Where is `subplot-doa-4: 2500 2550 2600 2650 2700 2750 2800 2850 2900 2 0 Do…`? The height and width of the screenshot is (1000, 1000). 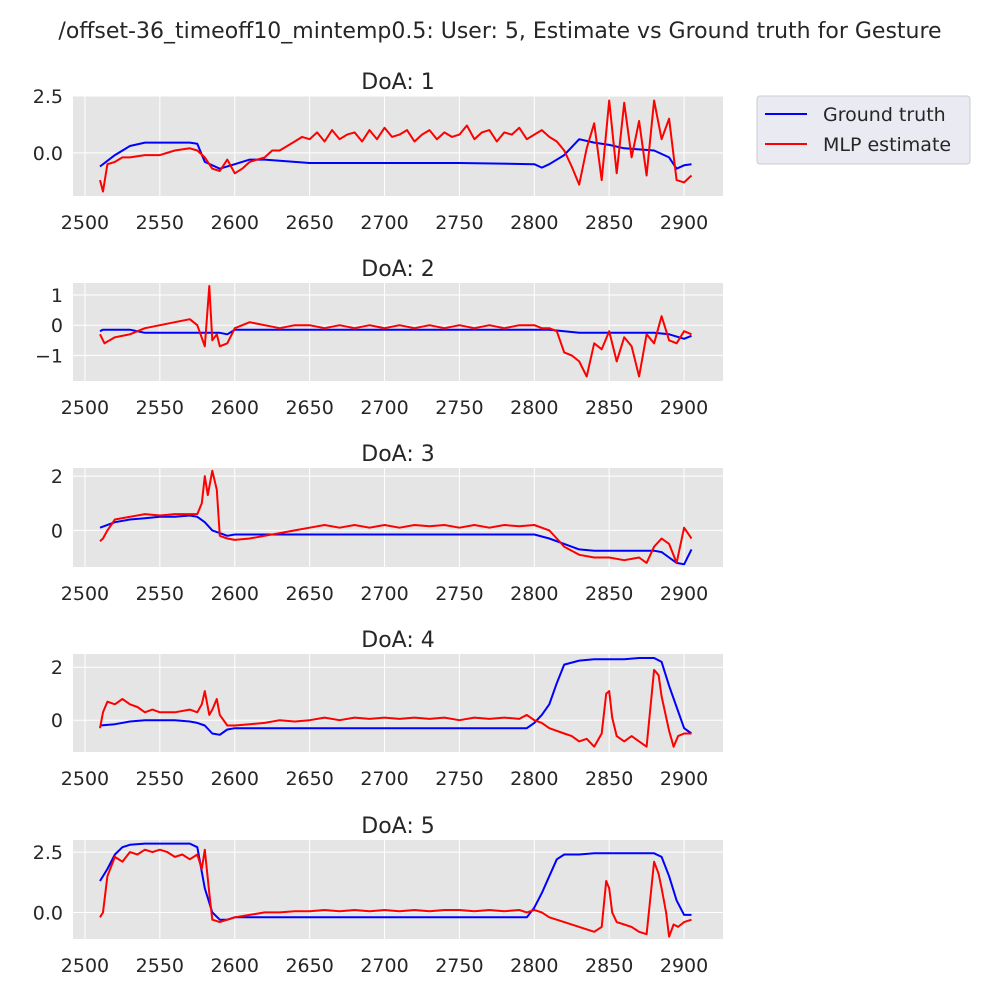
subplot-doa-4: 2500 2550 2600 2650 2700 2750 2800 2850 2900 2 0 Do… is located at coordinates (387, 709).